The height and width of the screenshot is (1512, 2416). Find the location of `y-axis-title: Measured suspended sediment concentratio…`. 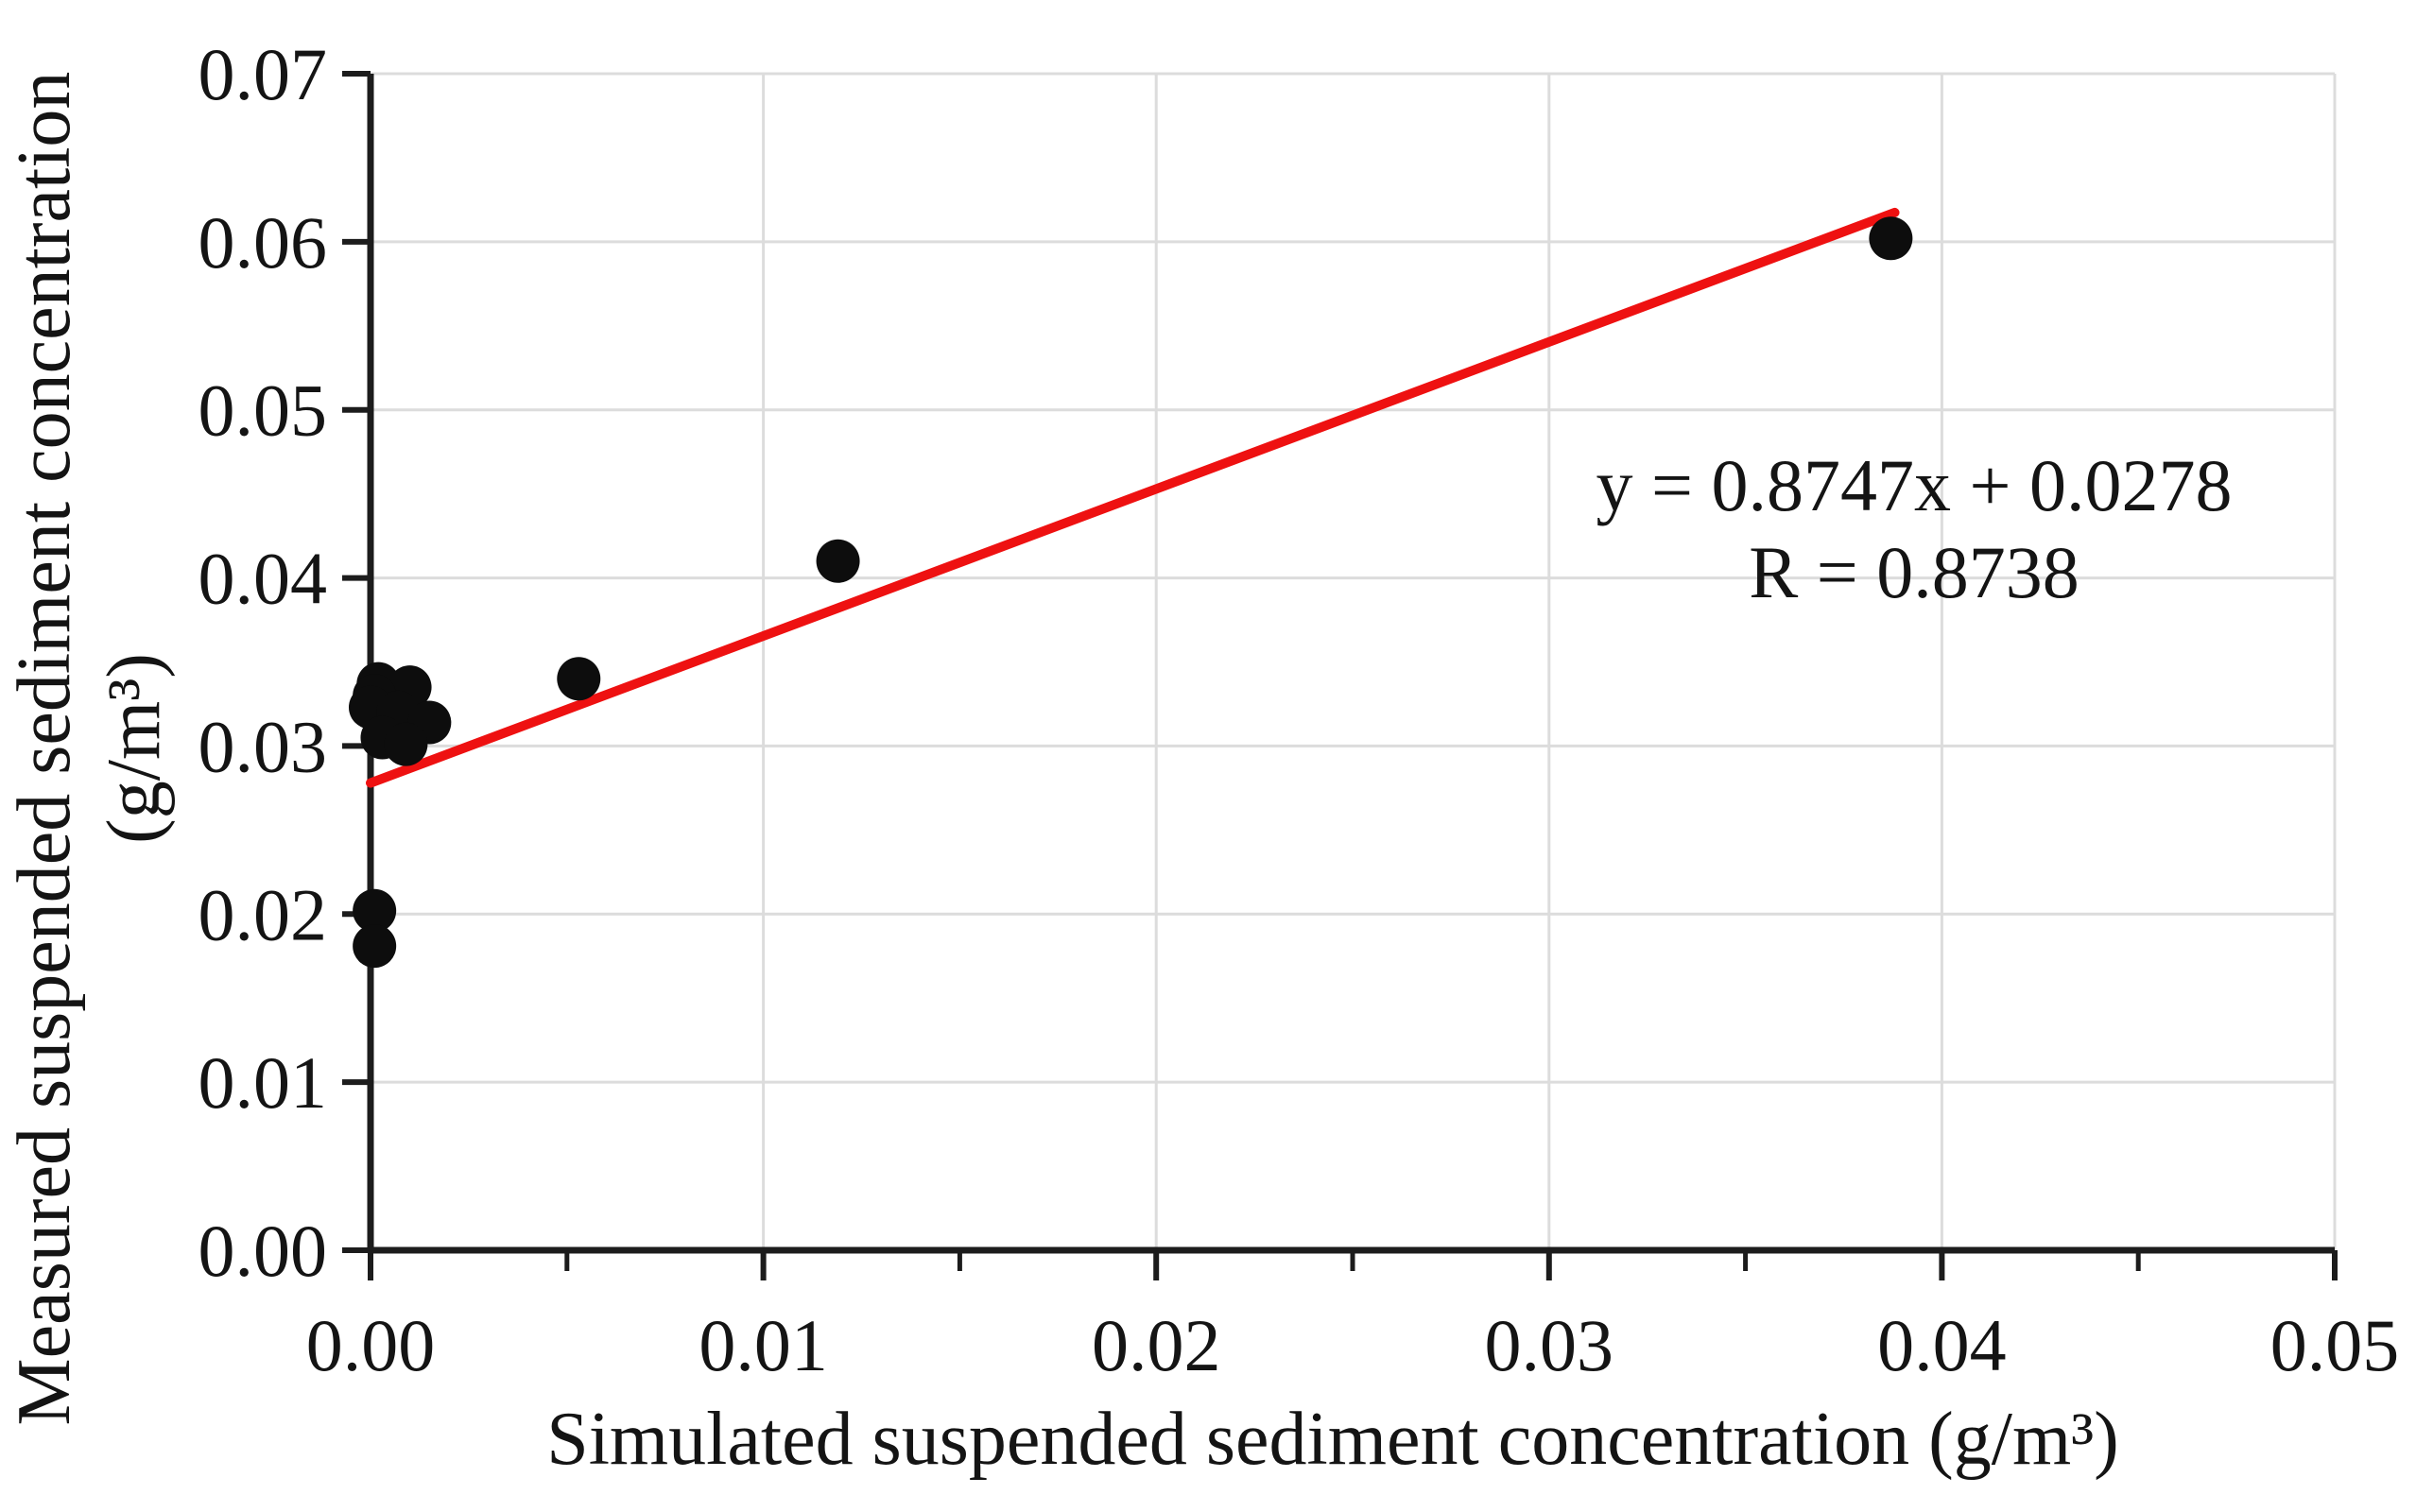

y-axis-title: Measured suspended sediment concentratio… is located at coordinates (90, 756).